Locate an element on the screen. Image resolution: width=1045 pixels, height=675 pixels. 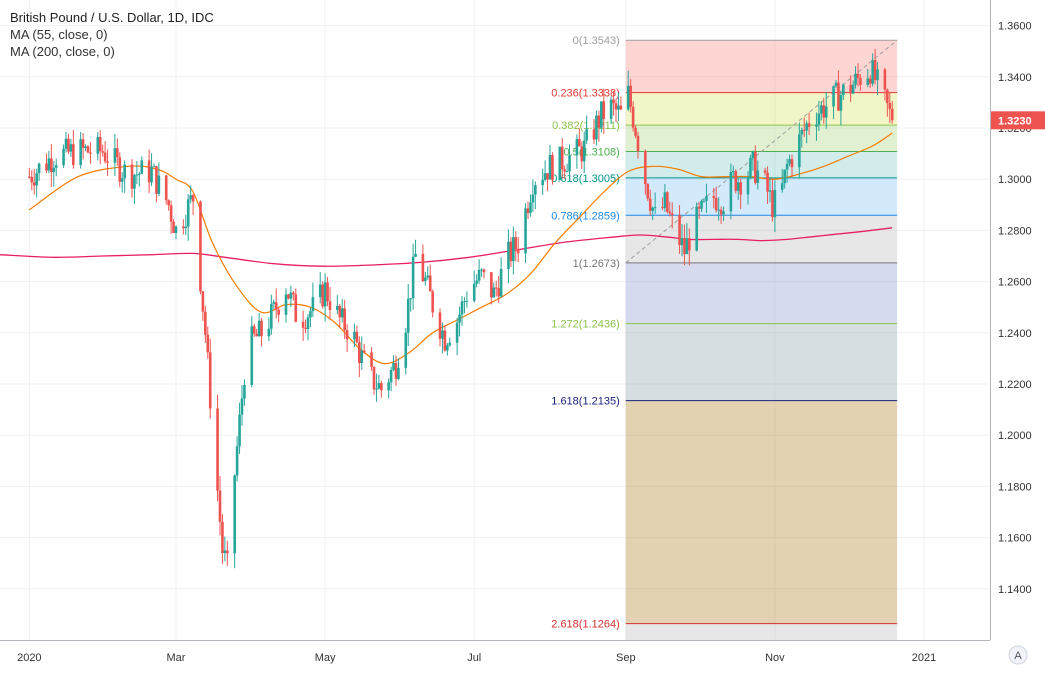
time-axis: 2020 Mar May Jul Sep Nov 2021 A is located at coordinates (522, 655).